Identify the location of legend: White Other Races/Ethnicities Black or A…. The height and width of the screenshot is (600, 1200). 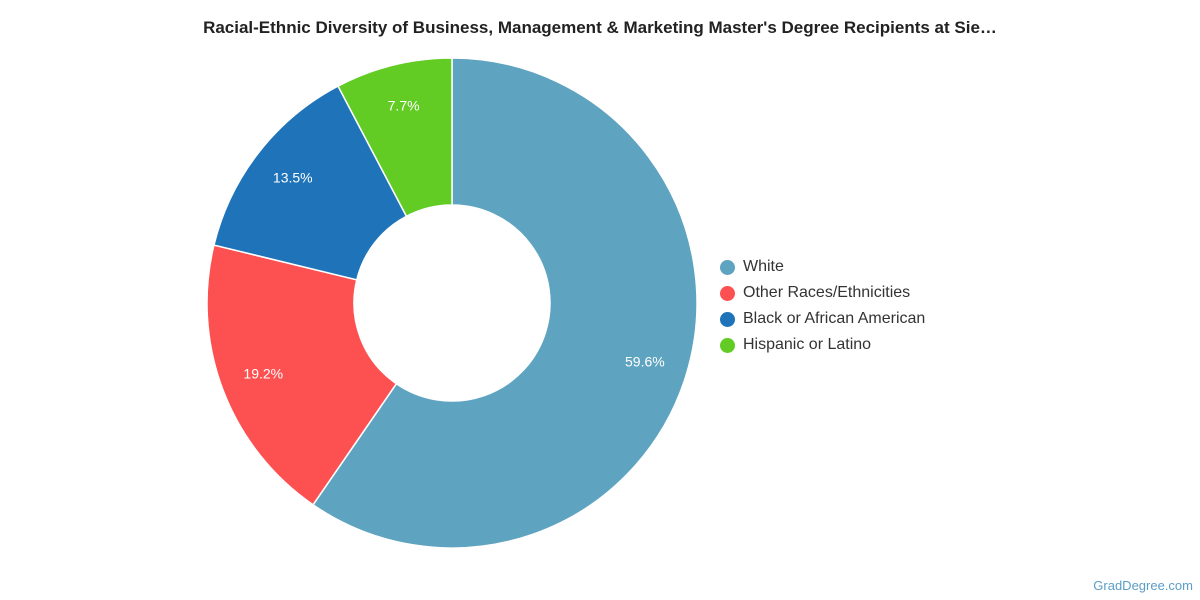
(822, 306).